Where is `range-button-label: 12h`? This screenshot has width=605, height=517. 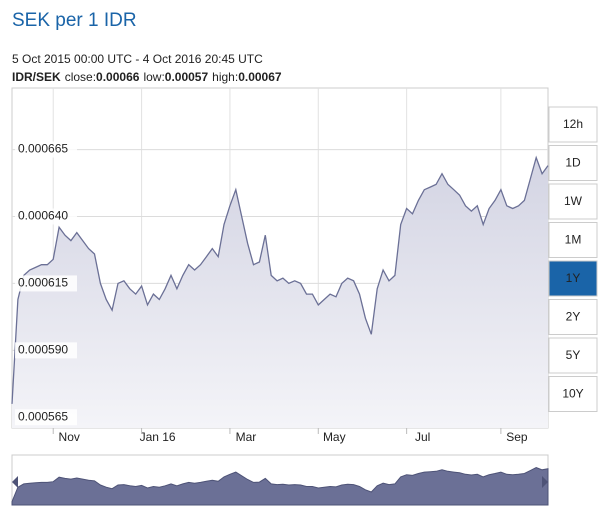
range-button-label: 12h is located at coordinates (573, 124).